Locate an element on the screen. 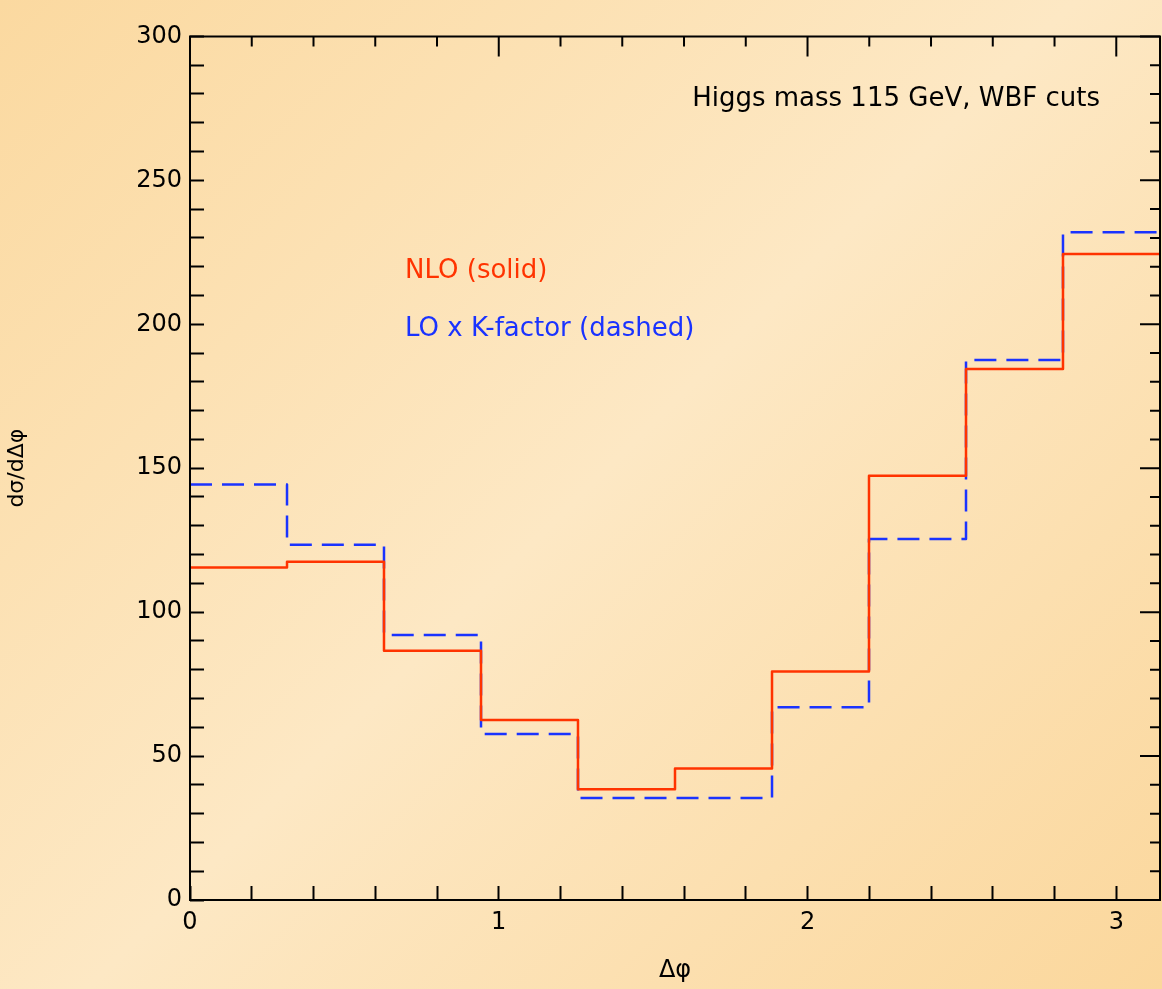 This screenshot has height=989, width=1162. y-tick-label: 300 is located at coordinates (159, 34).